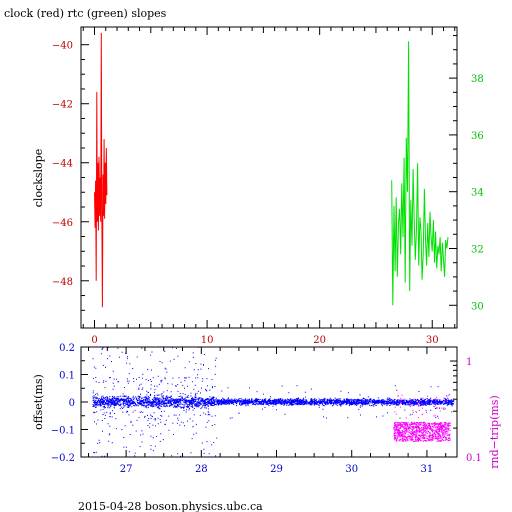 Image resolution: width=512 pixels, height=512 pixels. What do you see at coordinates (63, 458) in the screenshot?
I see `bottom-left-tick-label: −0.2` at bounding box center [63, 458].